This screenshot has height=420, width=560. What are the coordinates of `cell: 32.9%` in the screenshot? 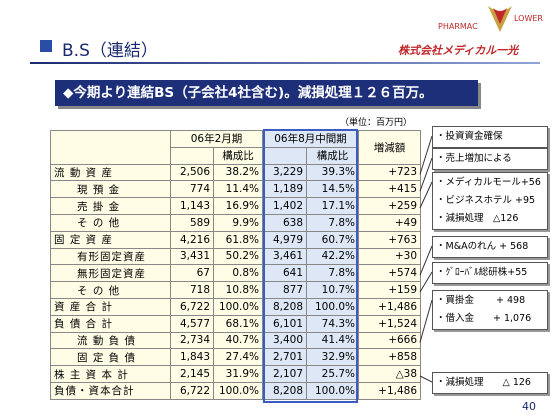 It's located at (333, 357).